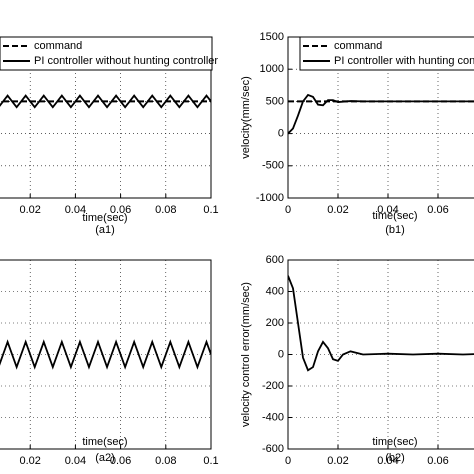 The image size is (474, 474). What do you see at coordinates (126, 61) in the screenshot?
I see `legend-label: PI controller without hunting controller` at bounding box center [126, 61].